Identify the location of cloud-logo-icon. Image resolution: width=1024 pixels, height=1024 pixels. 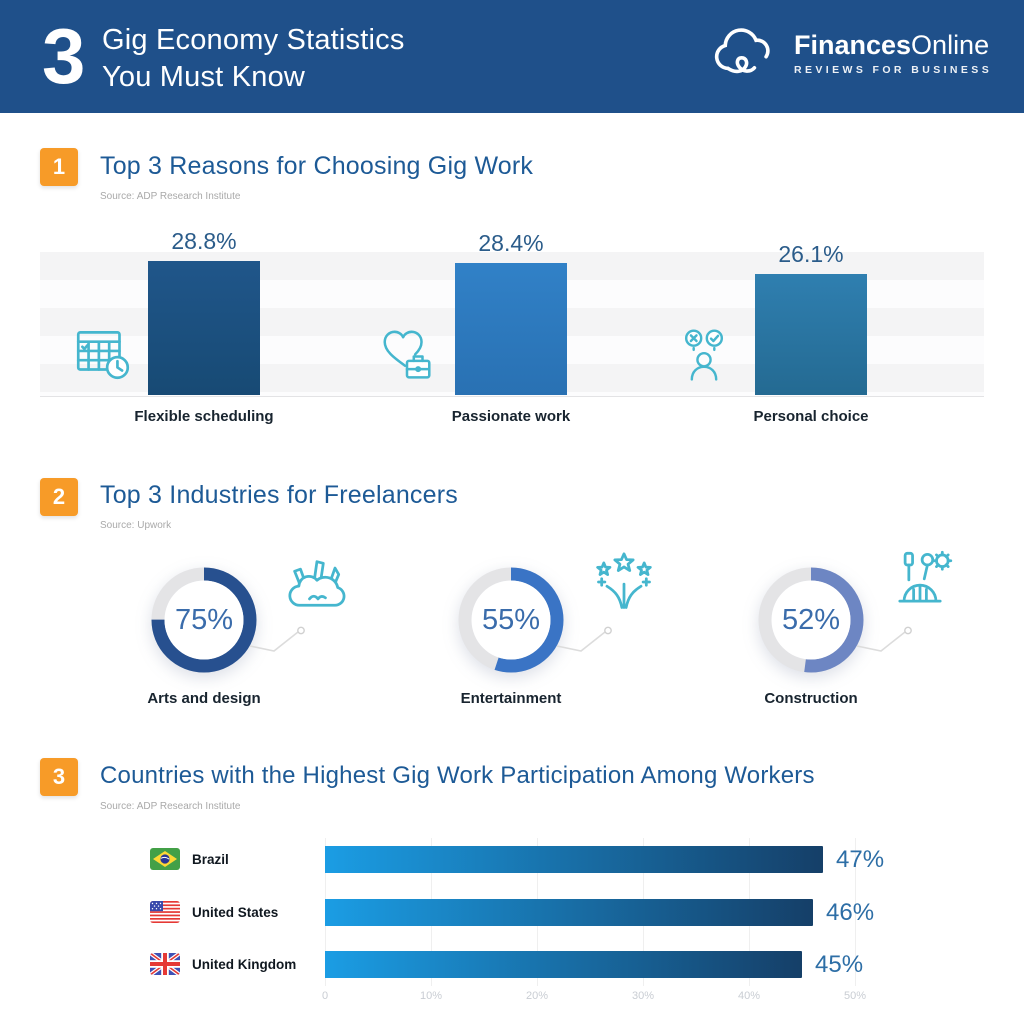
(742, 51).